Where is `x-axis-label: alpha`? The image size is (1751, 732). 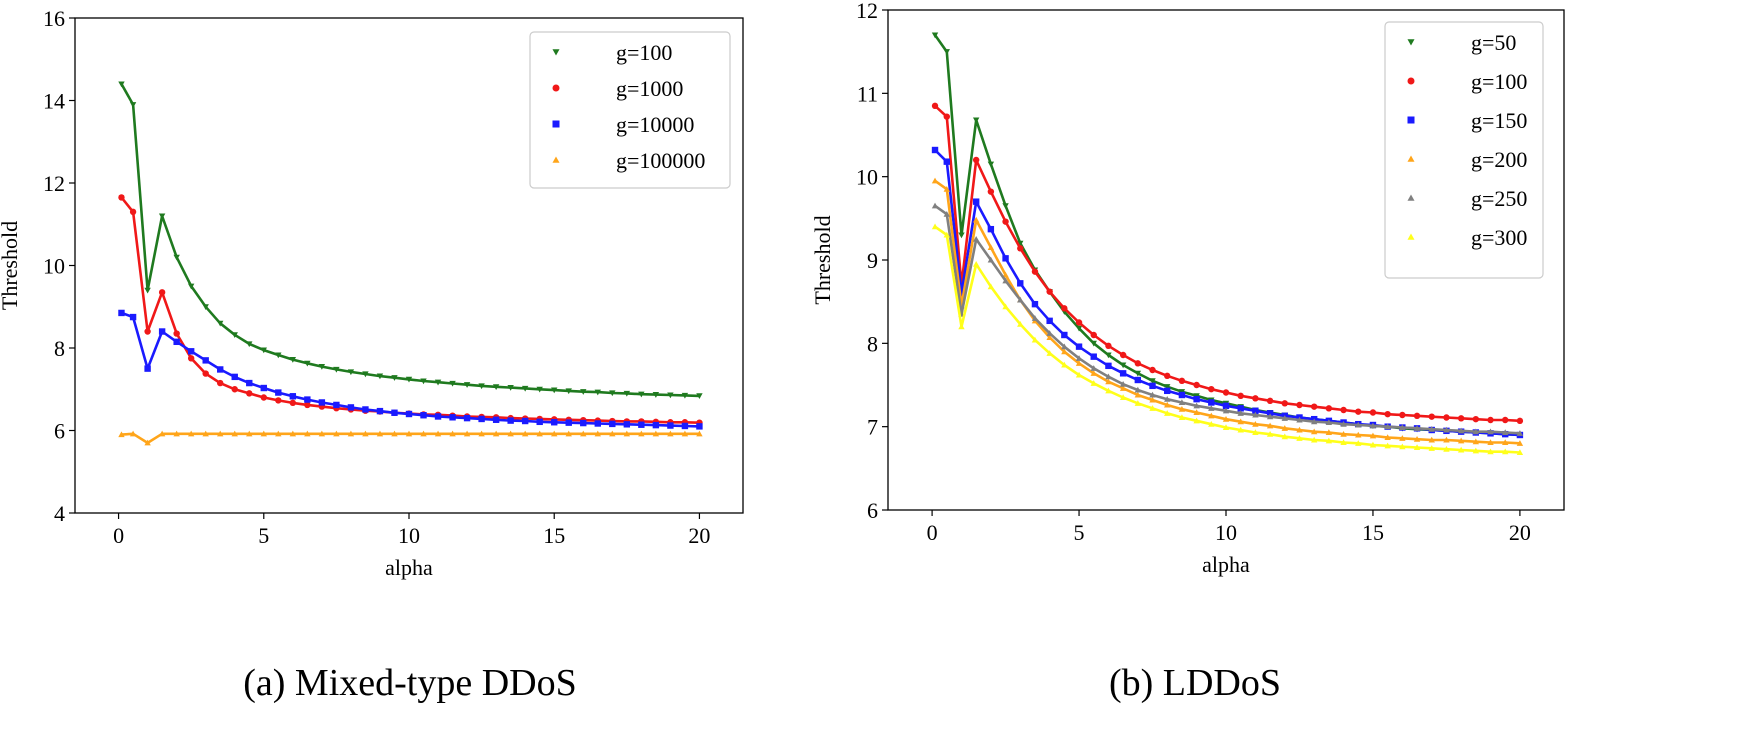
x-axis-label: alpha is located at coordinates (1226, 564).